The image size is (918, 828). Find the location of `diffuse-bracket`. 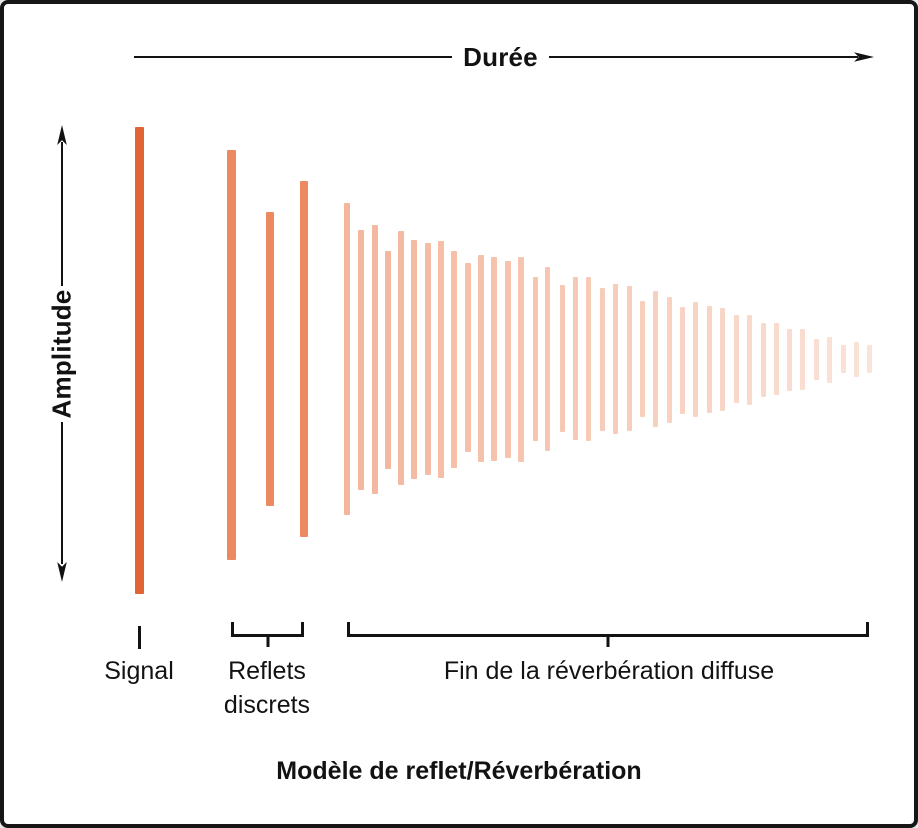

diffuse-bracket is located at coordinates (608, 634).